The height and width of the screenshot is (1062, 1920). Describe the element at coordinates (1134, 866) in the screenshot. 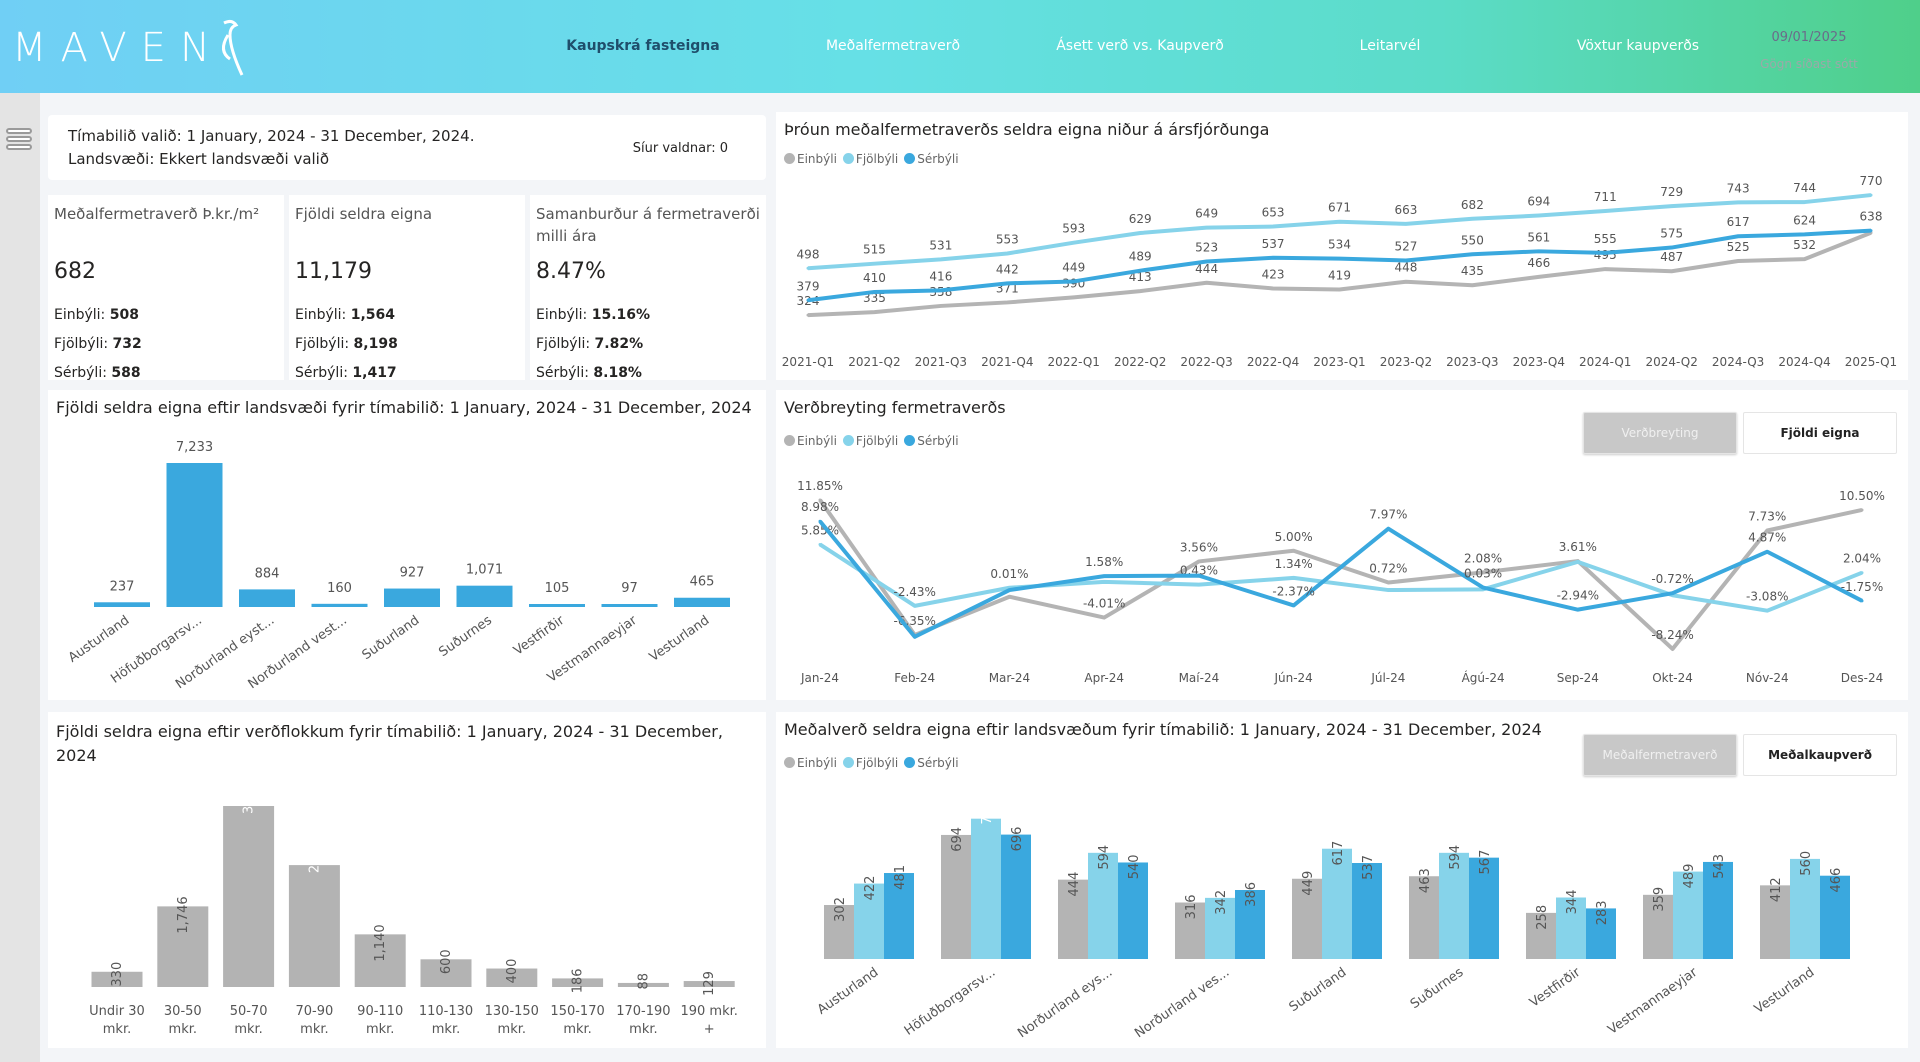

I see `data-label: 540` at that location.